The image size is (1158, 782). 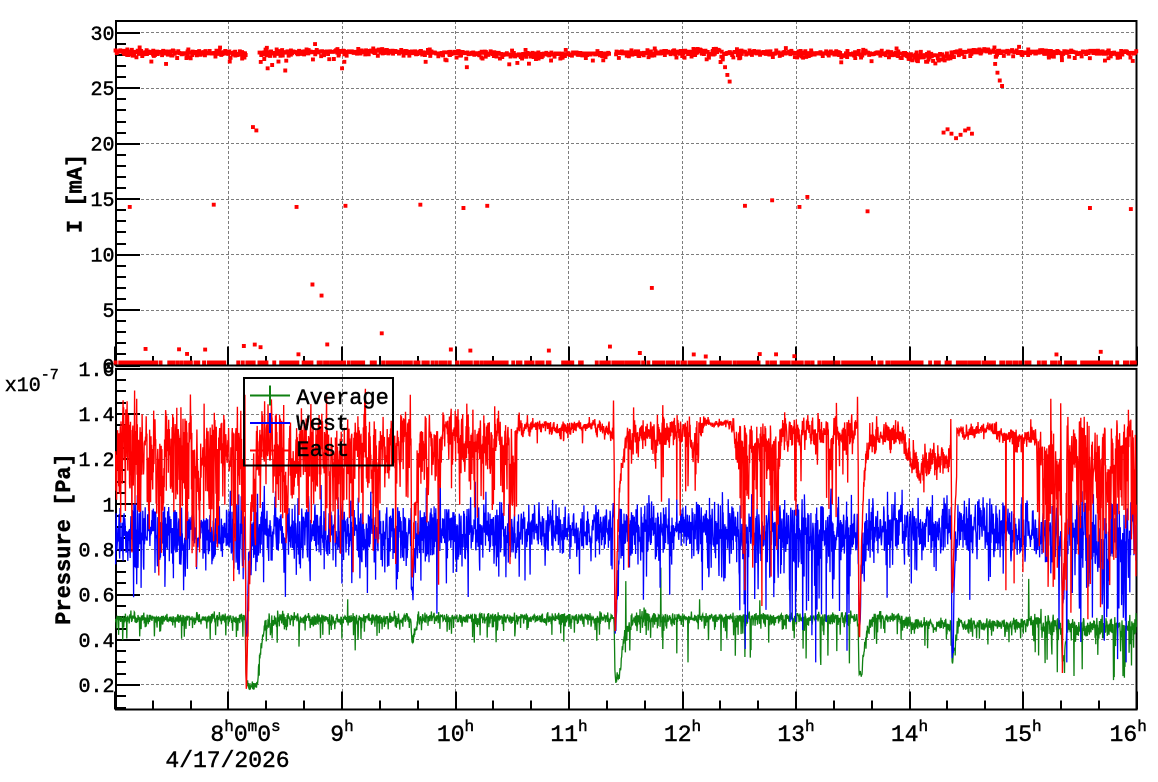 I want to click on svg-text: 1.4, so click(x=96, y=416).